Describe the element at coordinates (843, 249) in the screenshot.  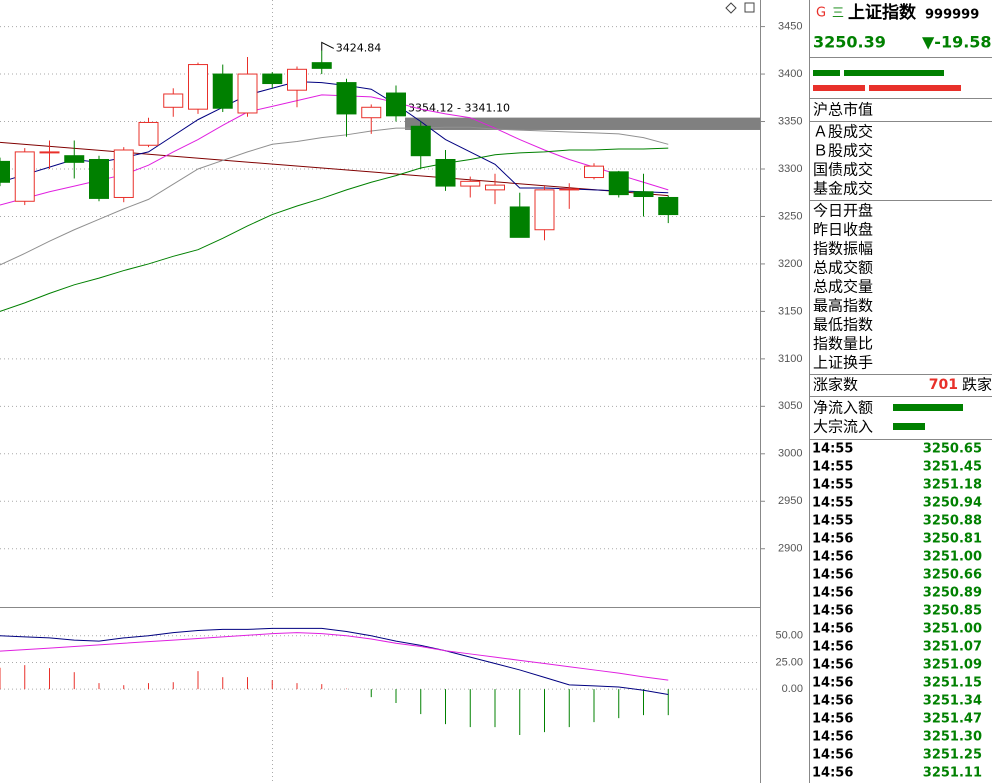
I see `field-label: 指数振幅` at that location.